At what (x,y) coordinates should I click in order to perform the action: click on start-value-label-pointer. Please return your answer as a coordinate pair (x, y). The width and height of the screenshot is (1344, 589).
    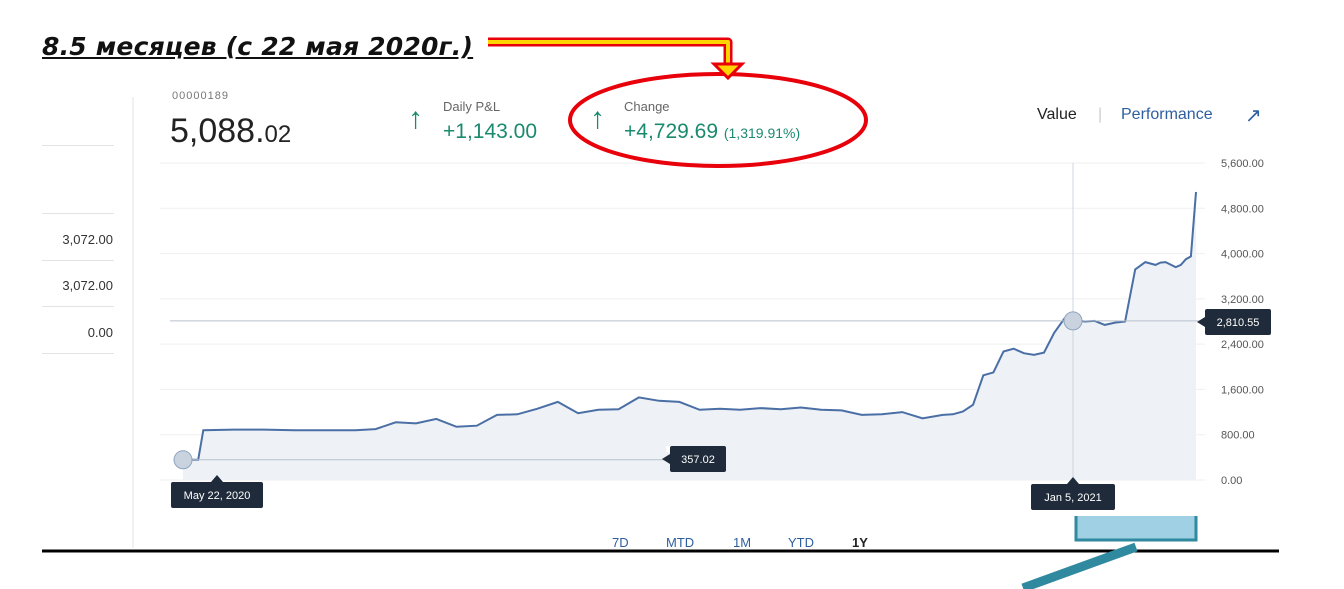
    Looking at the image, I should click on (666, 459).